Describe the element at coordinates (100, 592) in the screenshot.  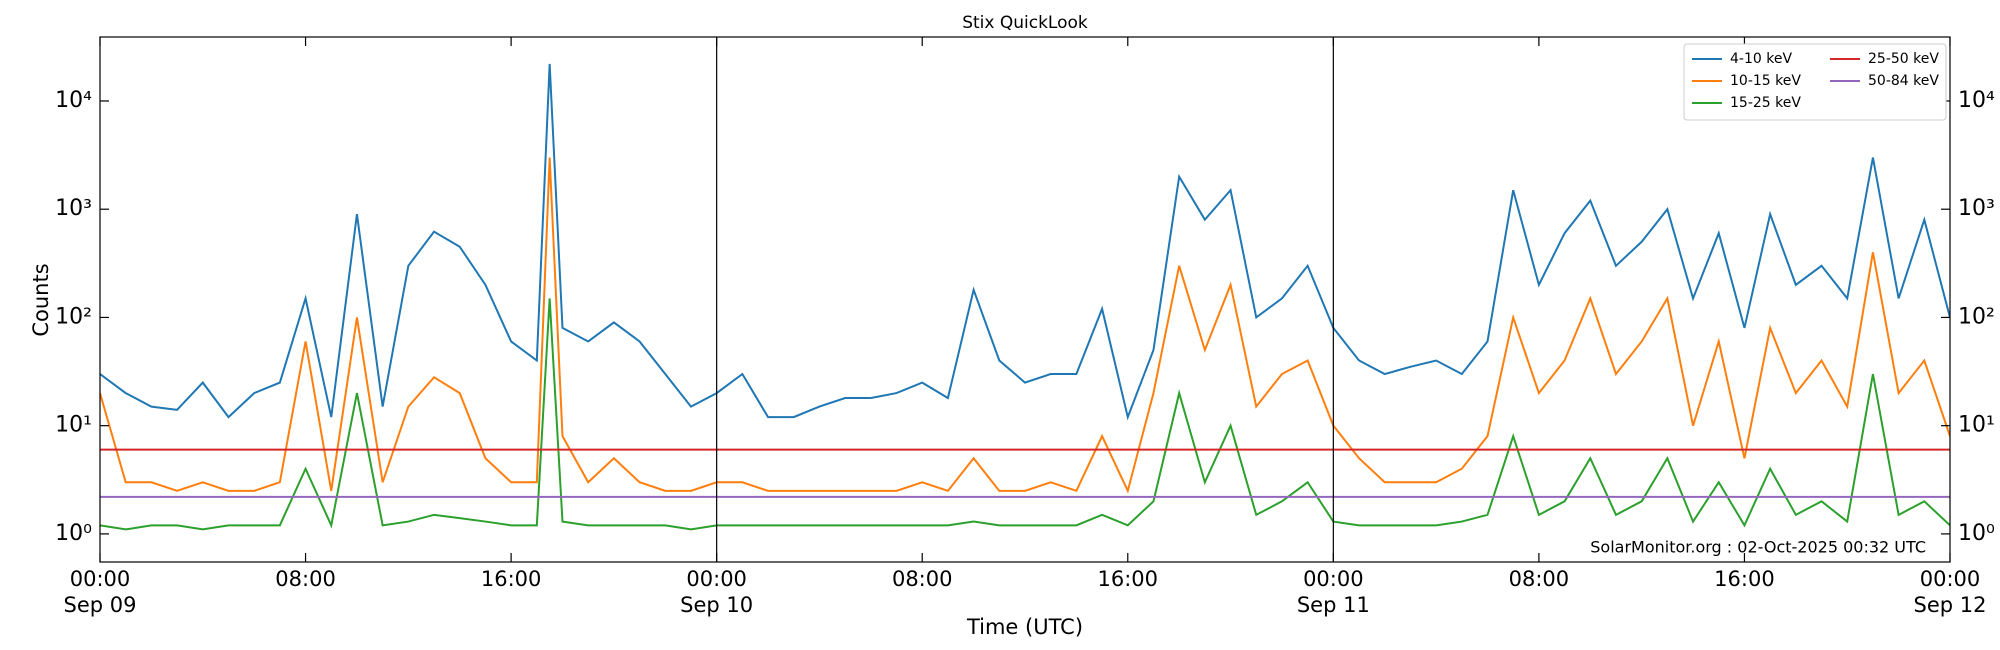
I see `x-tick-label: 00:00 Sep 09` at that location.